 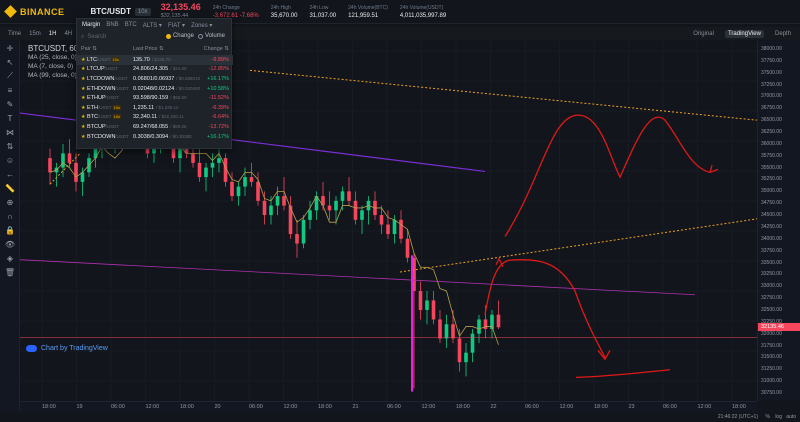 I want to click on category-tab: BNB, so click(x=112, y=25).